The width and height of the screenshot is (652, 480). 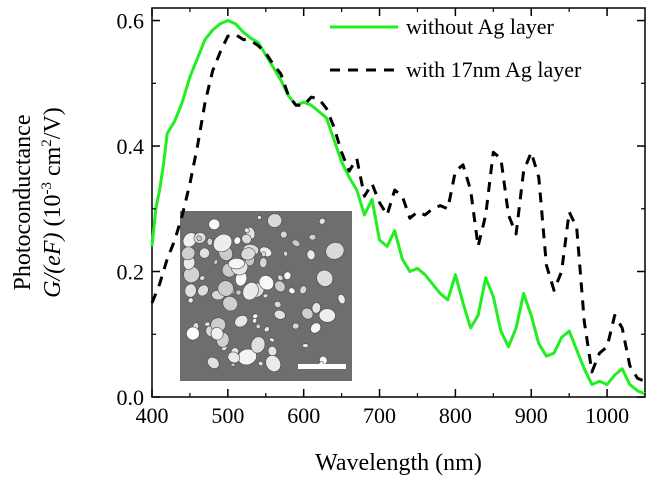 What do you see at coordinates (131, 146) in the screenshot?
I see `y-tick-label: 0.4` at bounding box center [131, 146].